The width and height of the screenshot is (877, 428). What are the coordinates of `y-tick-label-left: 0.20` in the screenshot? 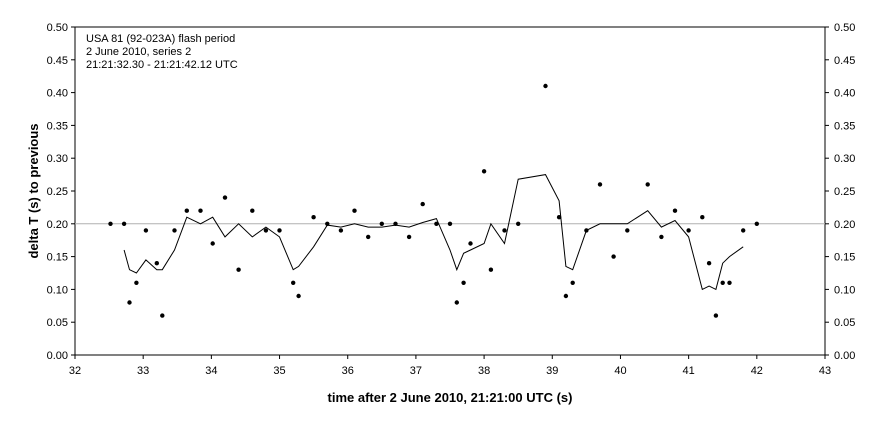 It's located at (57, 225).